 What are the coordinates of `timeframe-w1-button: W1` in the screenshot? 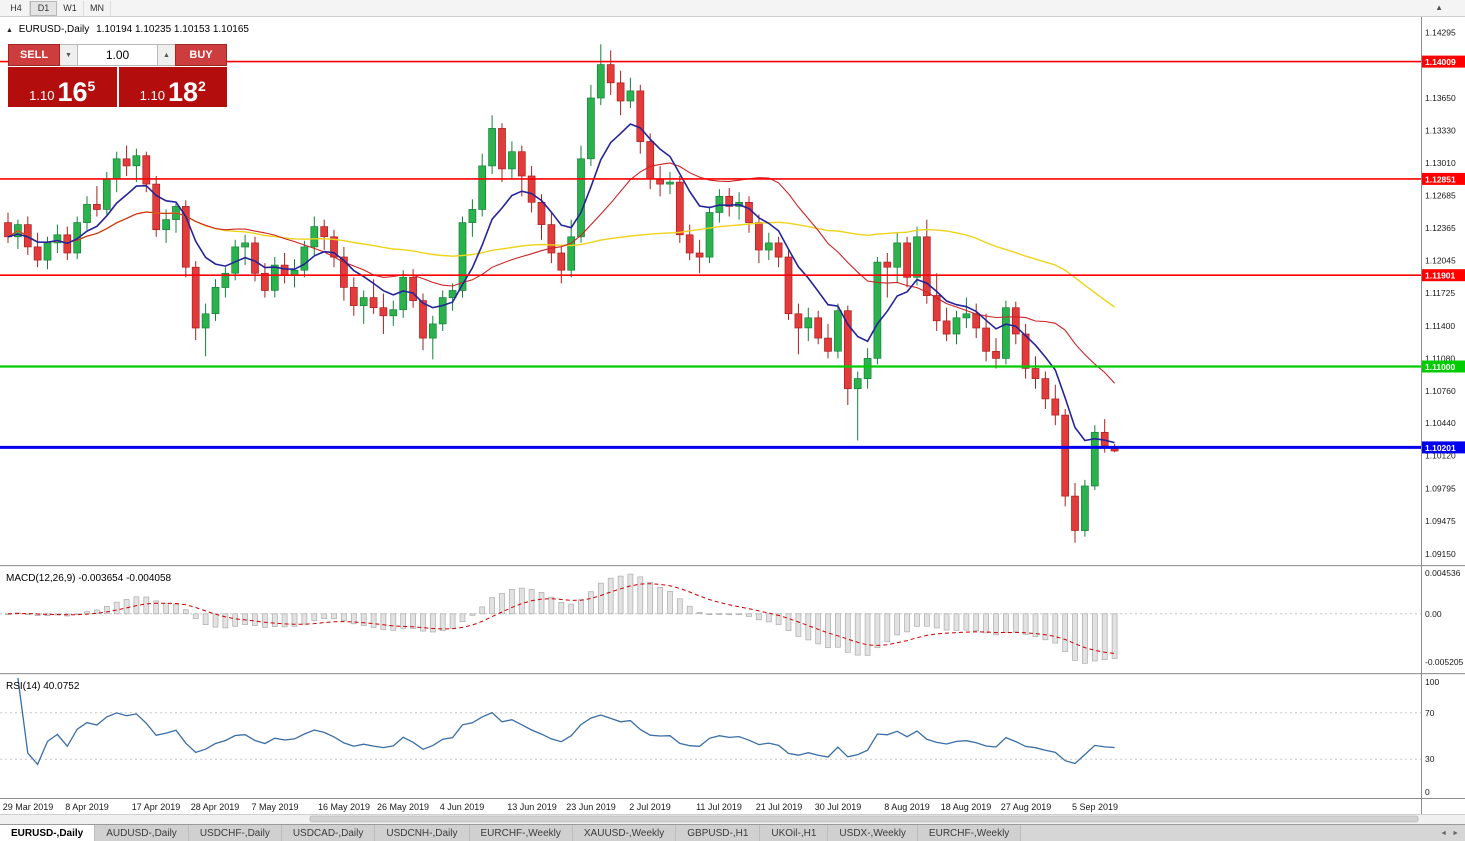 It's located at (70, 8).